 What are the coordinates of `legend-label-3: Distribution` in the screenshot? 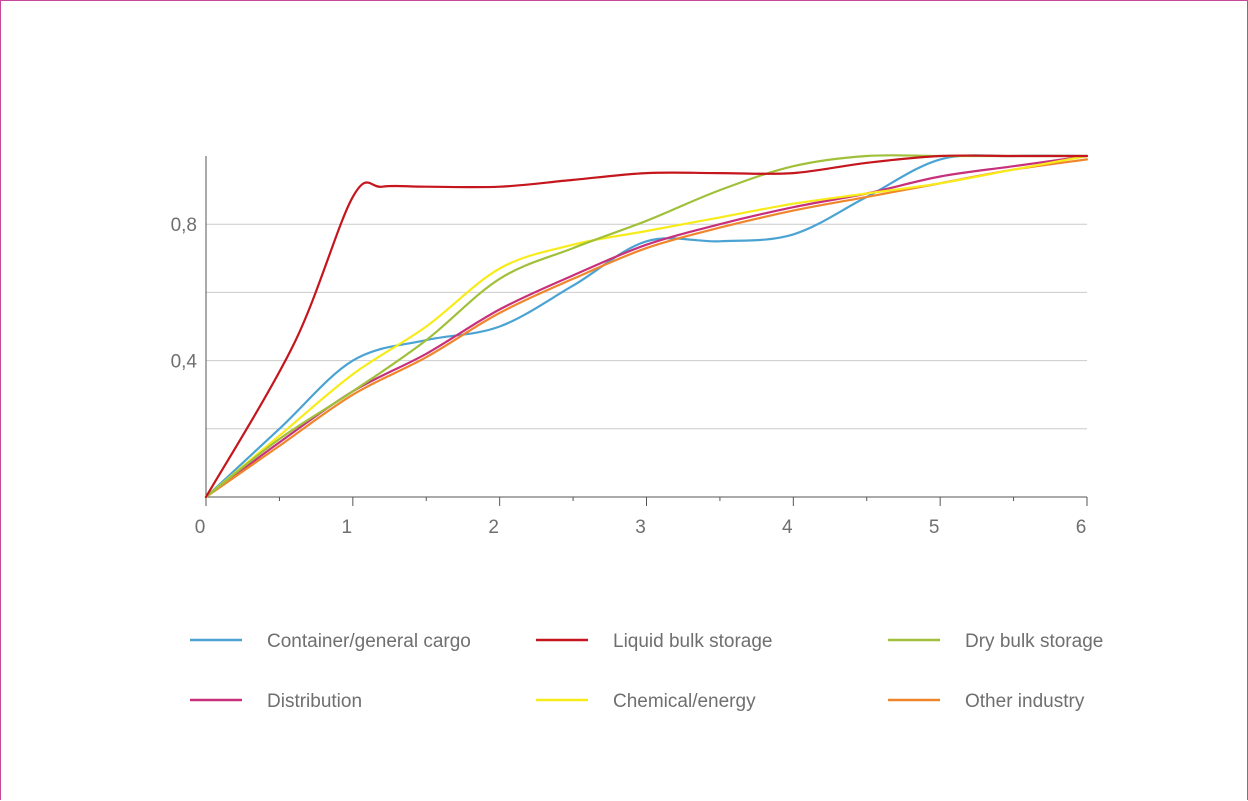 It's located at (314, 701).